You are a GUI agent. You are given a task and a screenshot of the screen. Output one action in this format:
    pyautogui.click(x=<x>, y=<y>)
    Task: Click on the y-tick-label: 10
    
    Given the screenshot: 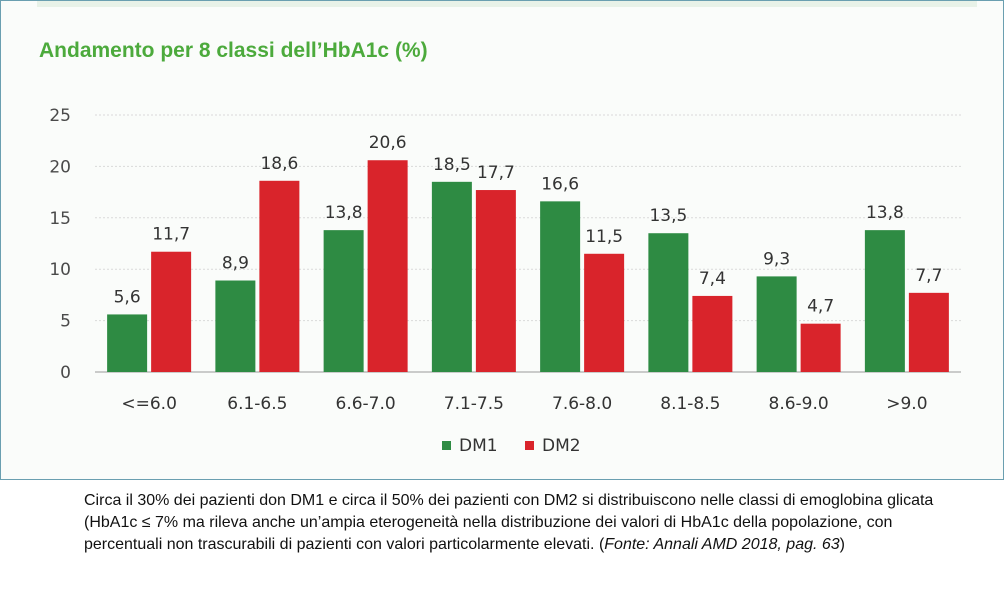 What is the action you would take?
    pyautogui.click(x=60, y=270)
    